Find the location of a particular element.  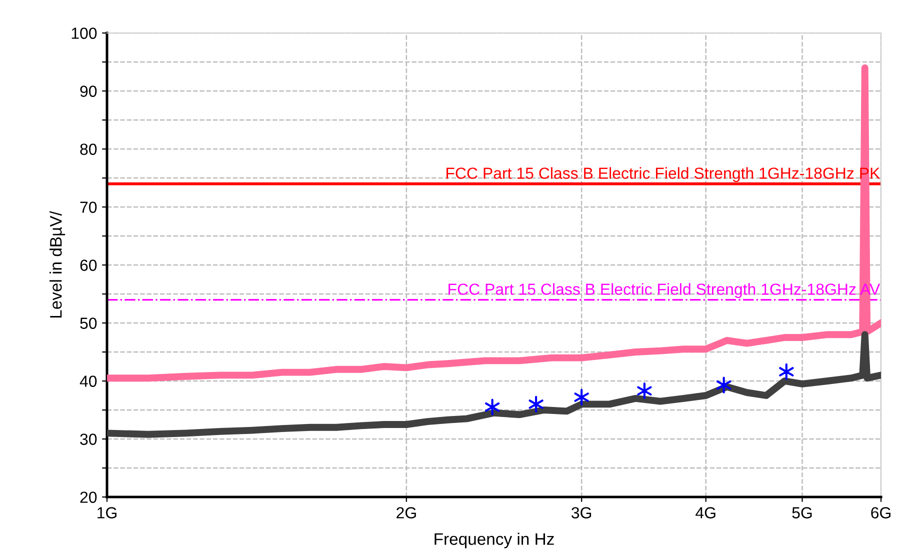

x-tick-label: 1G is located at coordinates (107, 512).